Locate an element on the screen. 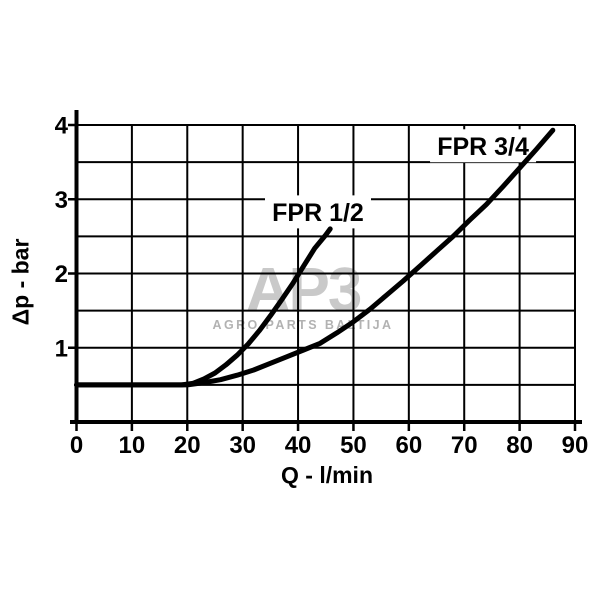  y-axis-title: Δp - bar is located at coordinates (20, 282).